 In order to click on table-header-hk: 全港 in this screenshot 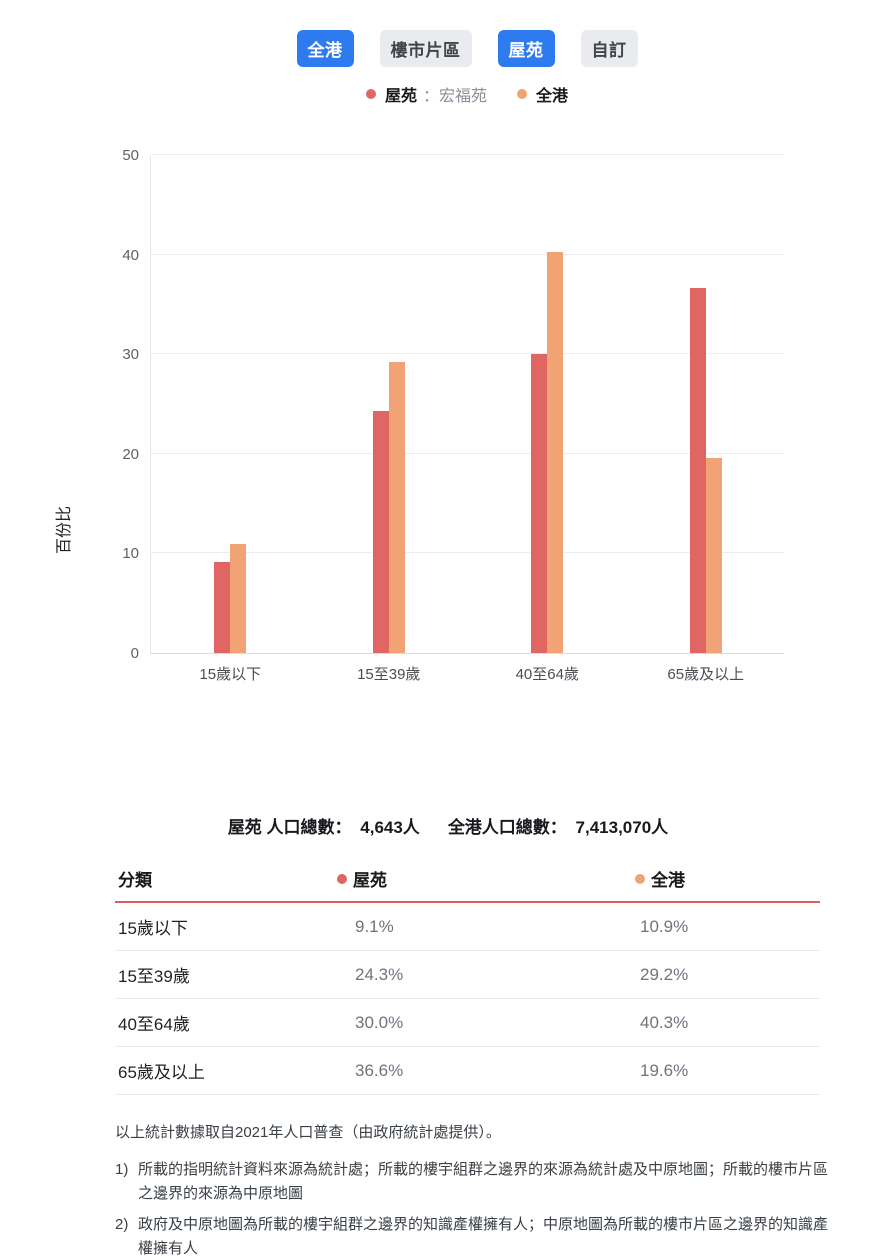, I will do `click(727, 878)`.